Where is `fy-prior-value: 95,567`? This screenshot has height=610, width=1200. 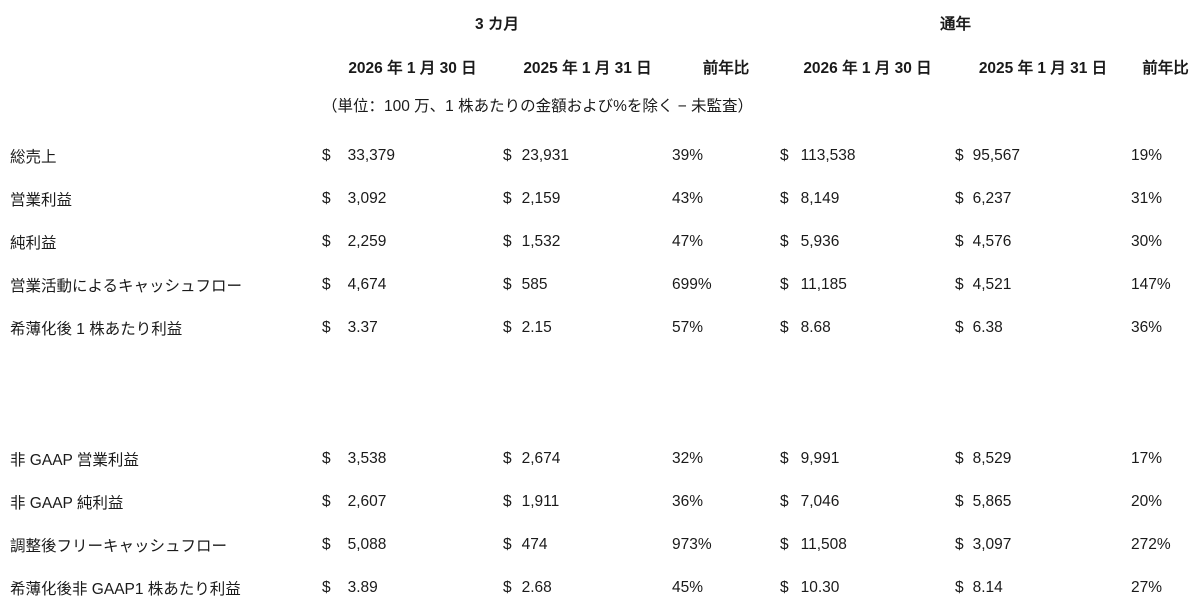 fy-prior-value: 95,567 is located at coordinates (996, 155).